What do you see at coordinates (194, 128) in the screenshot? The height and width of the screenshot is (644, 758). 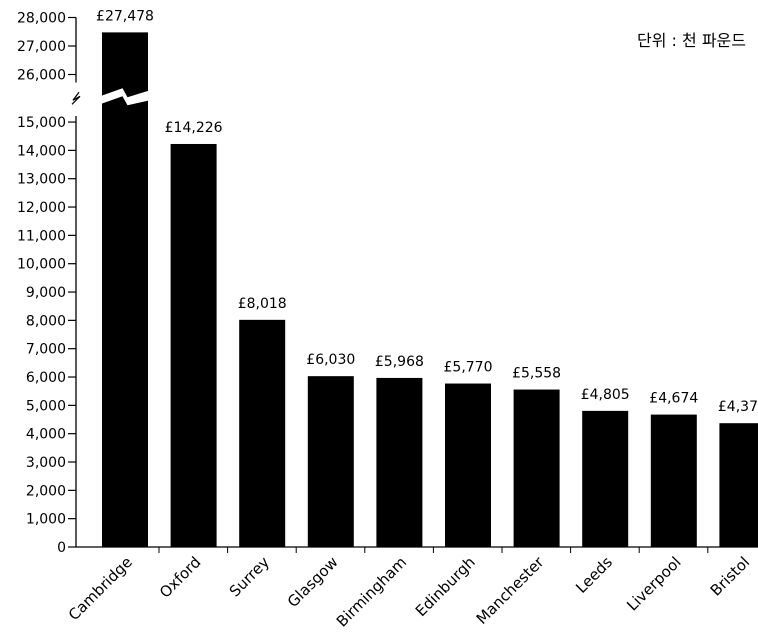 I see `data-label: £14,226` at bounding box center [194, 128].